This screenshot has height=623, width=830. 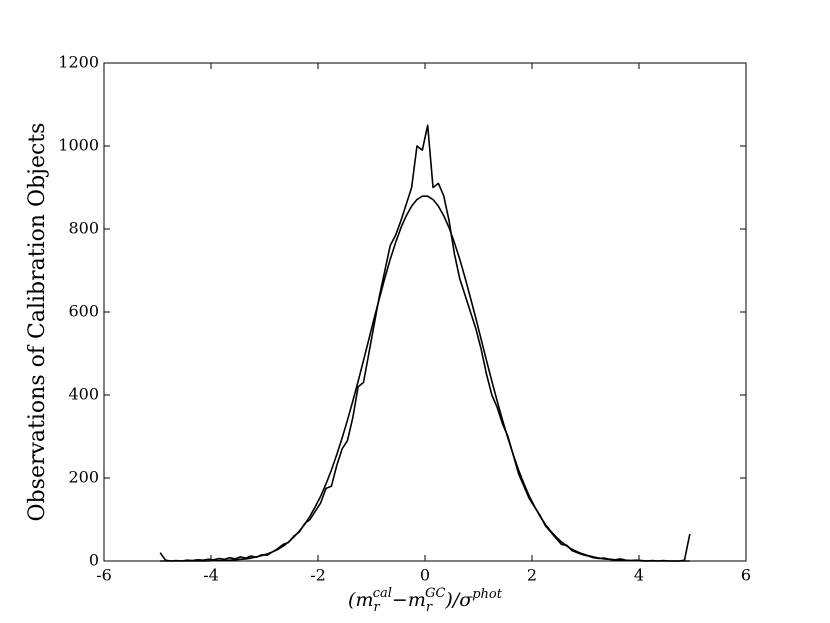 What do you see at coordinates (94, 560) in the screenshot?
I see `y-tick-label: 0` at bounding box center [94, 560].